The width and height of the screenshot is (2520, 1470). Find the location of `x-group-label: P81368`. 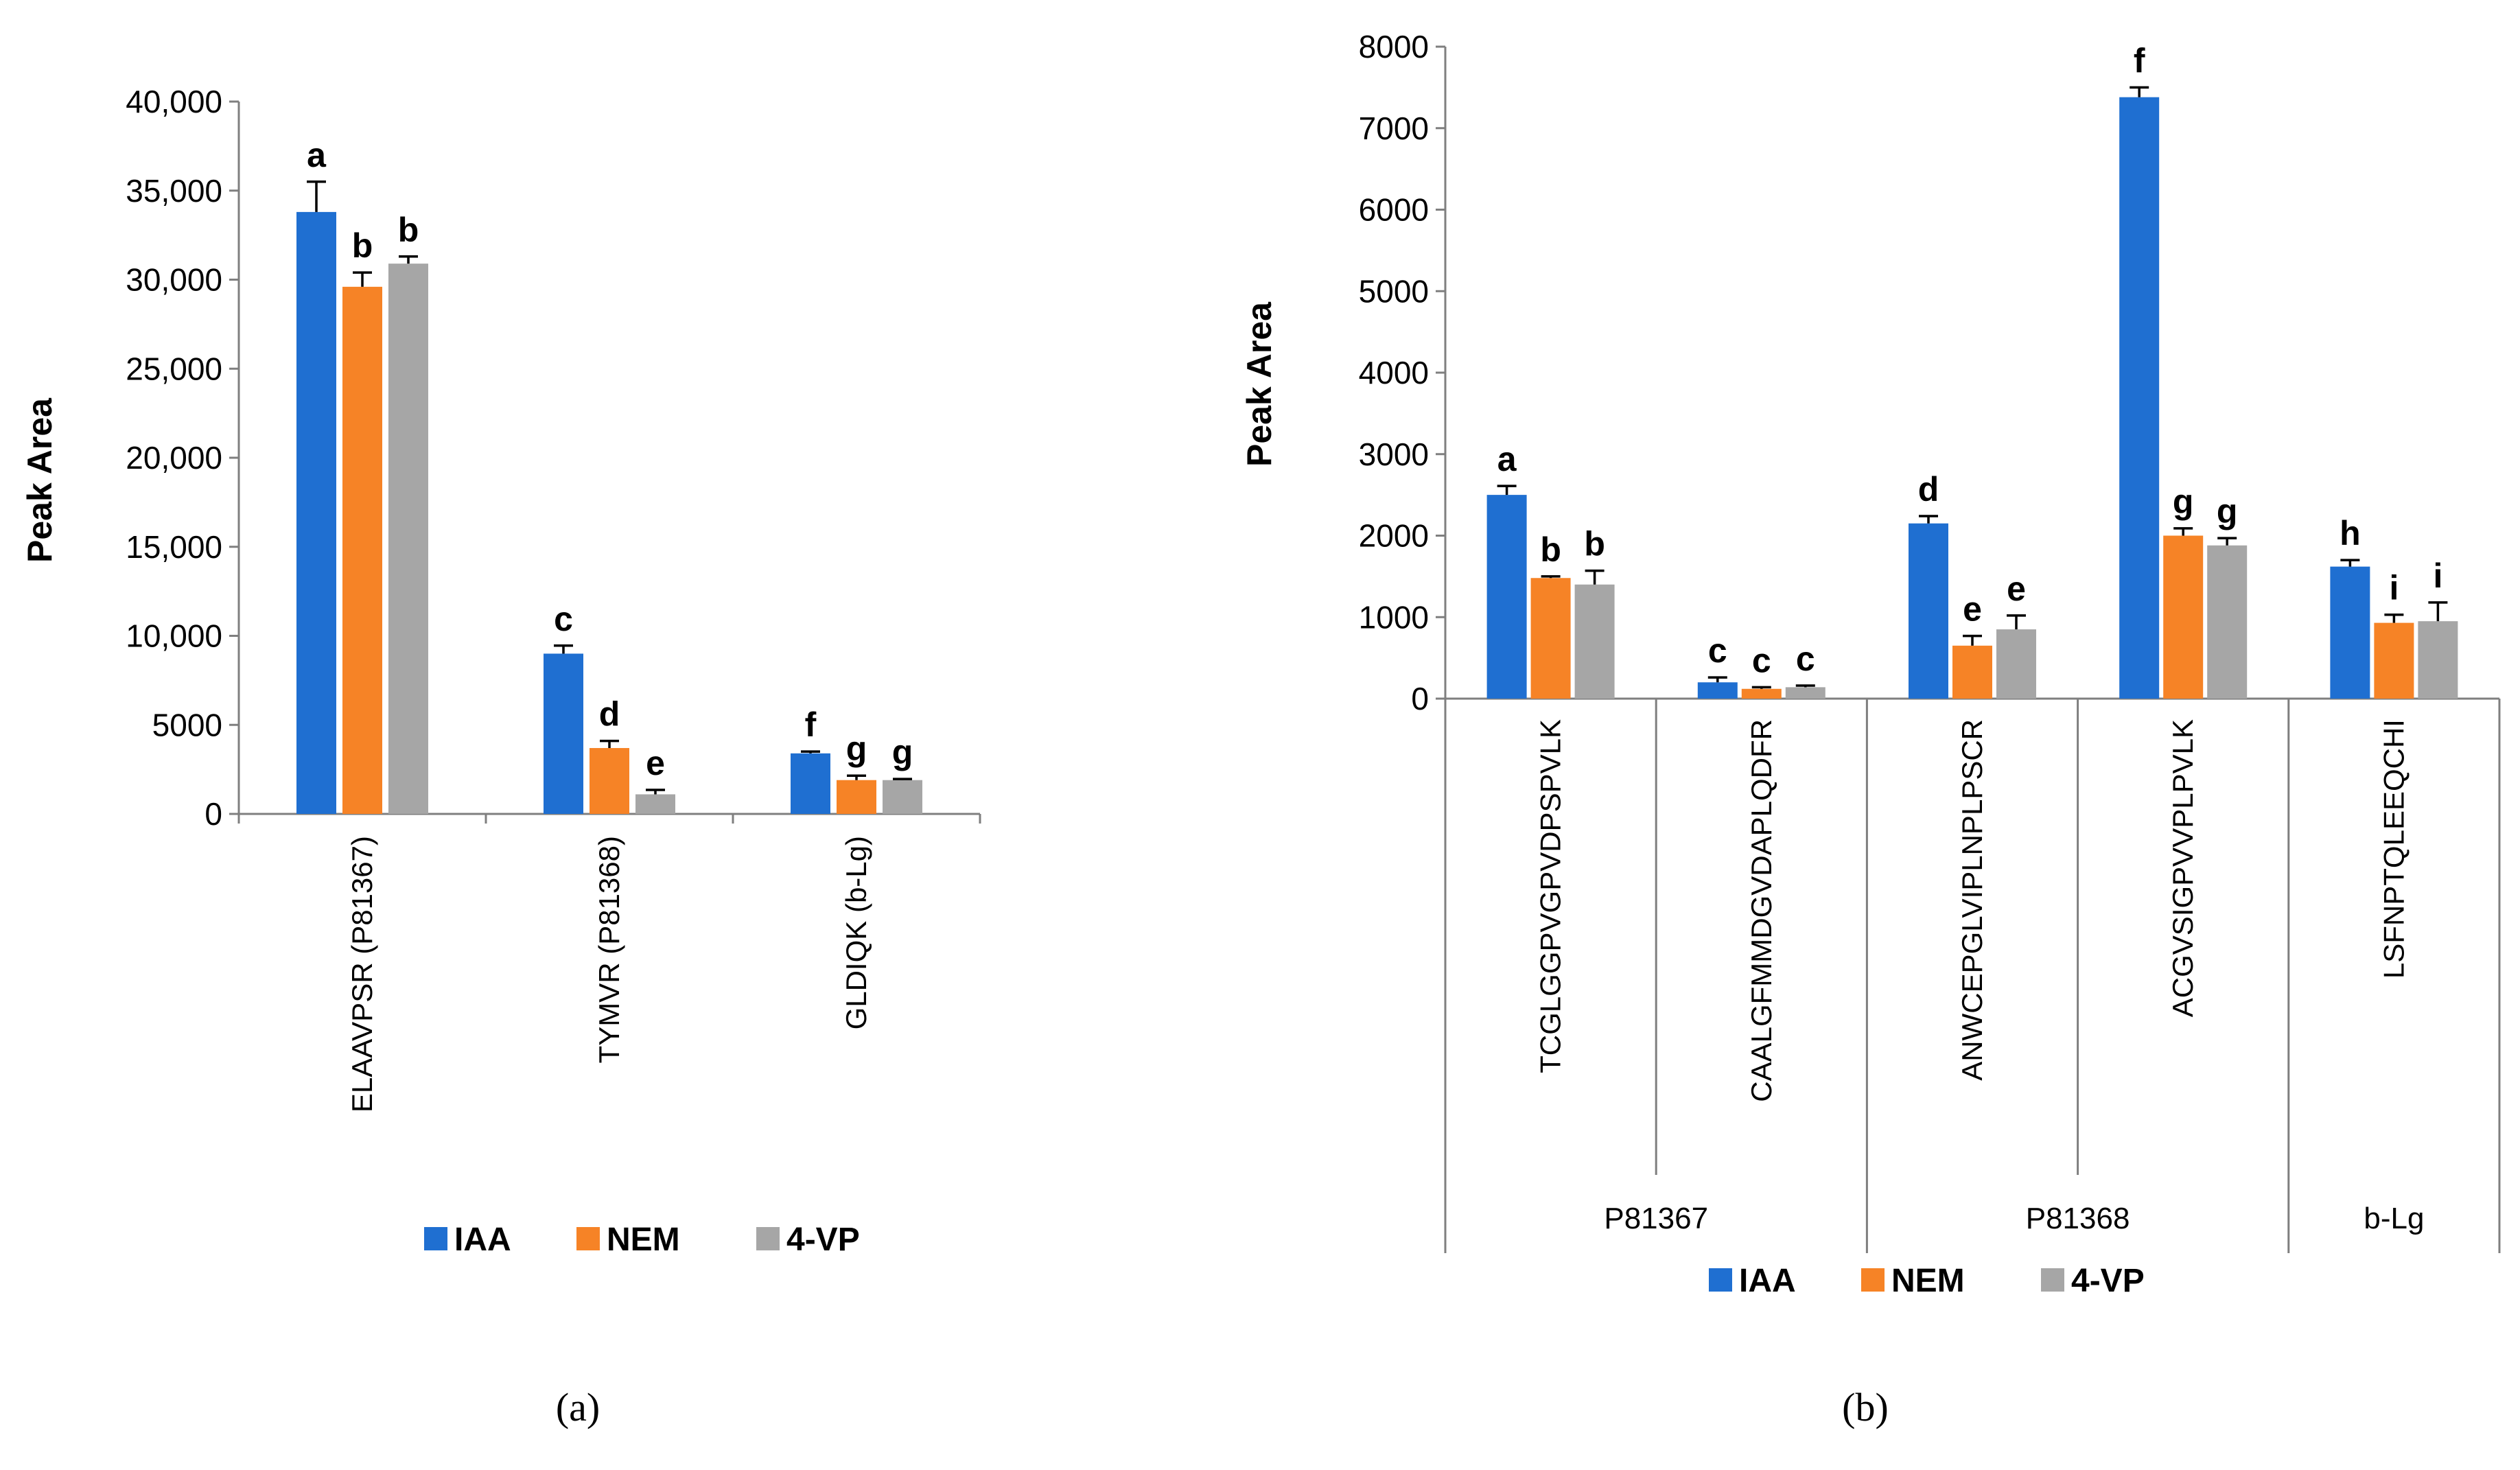

x-group-label: P81368 is located at coordinates (2078, 1218).